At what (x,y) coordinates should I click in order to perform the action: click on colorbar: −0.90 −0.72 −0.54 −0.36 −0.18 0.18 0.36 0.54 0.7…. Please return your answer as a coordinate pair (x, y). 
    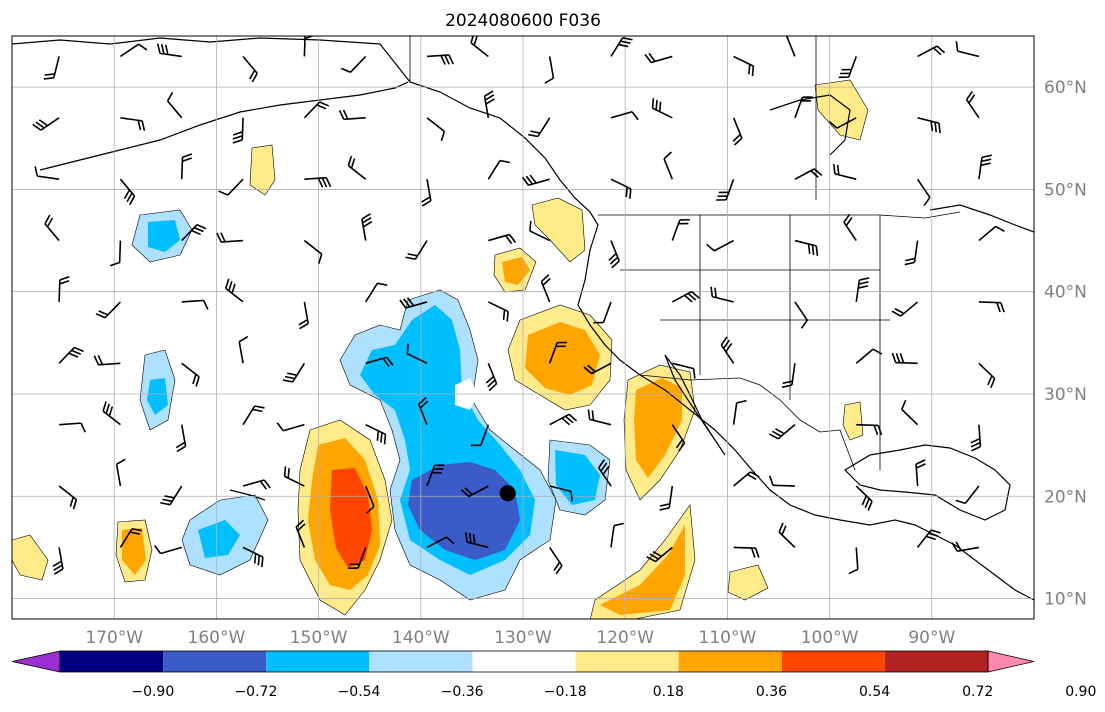
    Looking at the image, I should click on (553, 675).